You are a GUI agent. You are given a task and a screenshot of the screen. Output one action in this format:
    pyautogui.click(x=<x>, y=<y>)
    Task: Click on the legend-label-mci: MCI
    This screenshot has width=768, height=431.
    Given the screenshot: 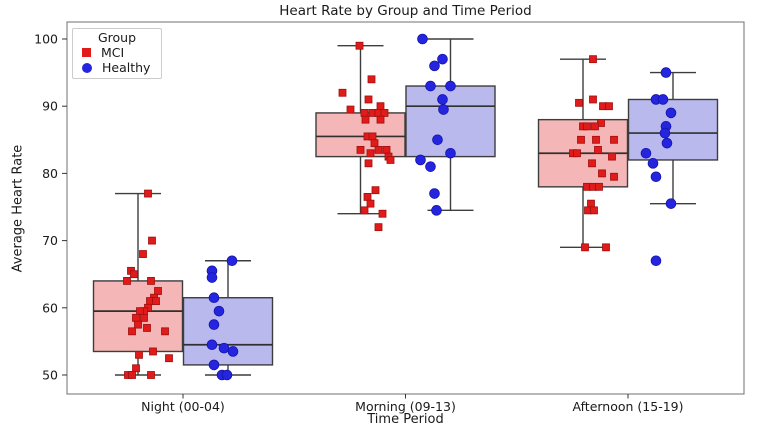 What is the action you would take?
    pyautogui.click(x=113, y=52)
    